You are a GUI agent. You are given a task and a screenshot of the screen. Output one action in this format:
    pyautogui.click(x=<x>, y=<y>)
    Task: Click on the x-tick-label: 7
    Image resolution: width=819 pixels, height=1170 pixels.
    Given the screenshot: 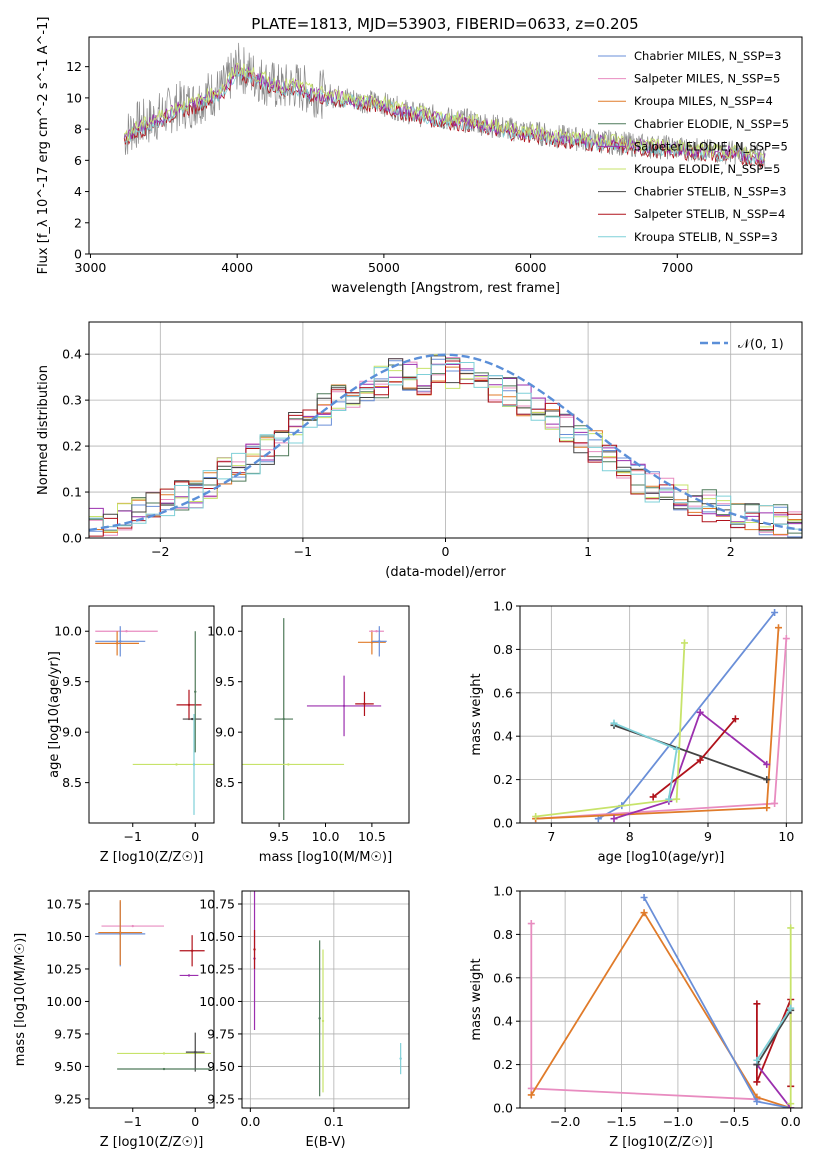 What is the action you would take?
    pyautogui.click(x=551, y=836)
    